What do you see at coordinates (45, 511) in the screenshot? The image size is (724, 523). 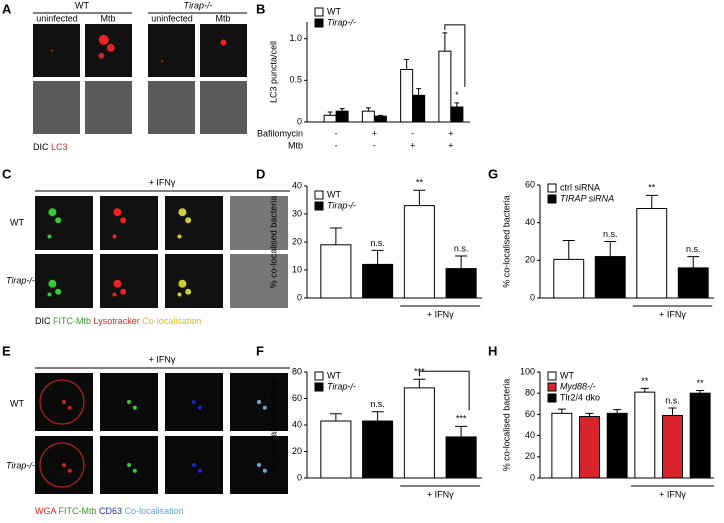 I see `caption-part: WGA` at bounding box center [45, 511].